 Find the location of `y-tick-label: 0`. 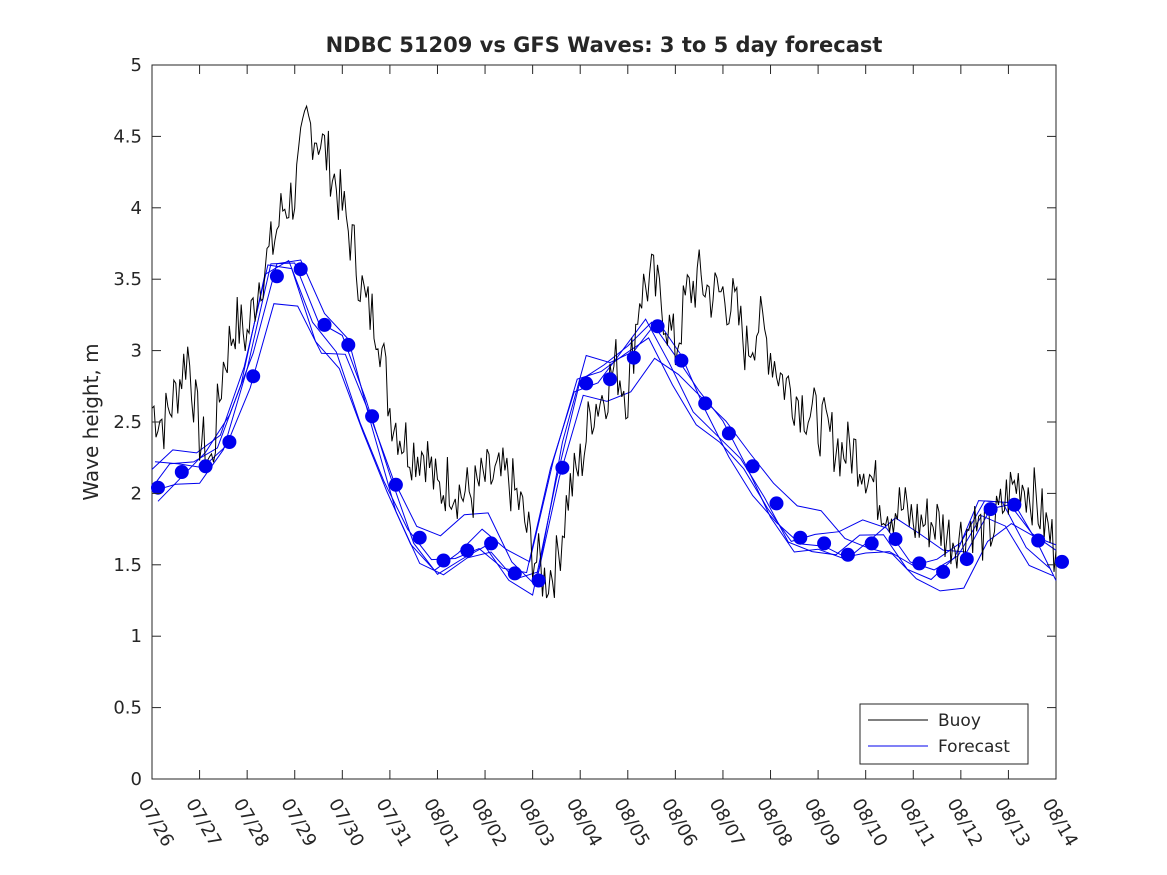

y-tick-label: 0 is located at coordinates (136, 779).